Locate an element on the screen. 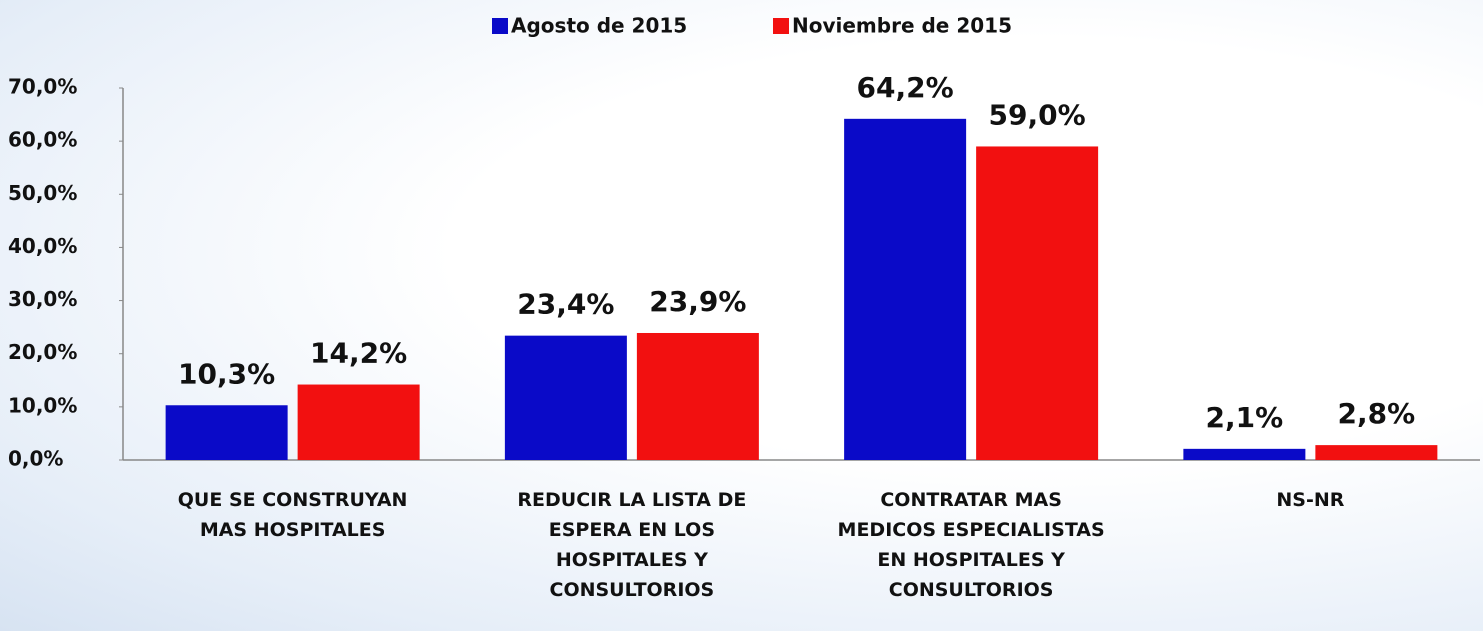 This screenshot has width=1483, height=631. legend-label: Noviembre de 2015 is located at coordinates (902, 26).